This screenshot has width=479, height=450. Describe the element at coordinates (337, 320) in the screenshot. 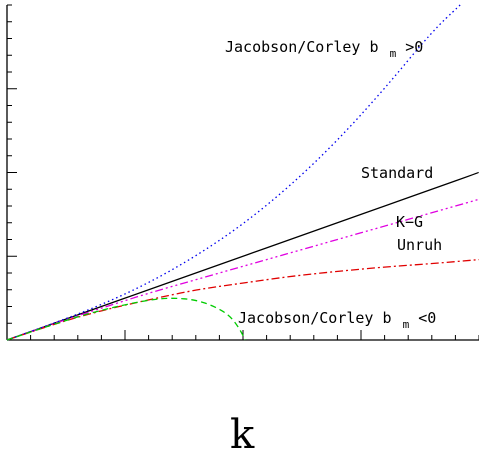

I see `label-jacobson-negative: Jacobson/Corley b m <0` at that location.